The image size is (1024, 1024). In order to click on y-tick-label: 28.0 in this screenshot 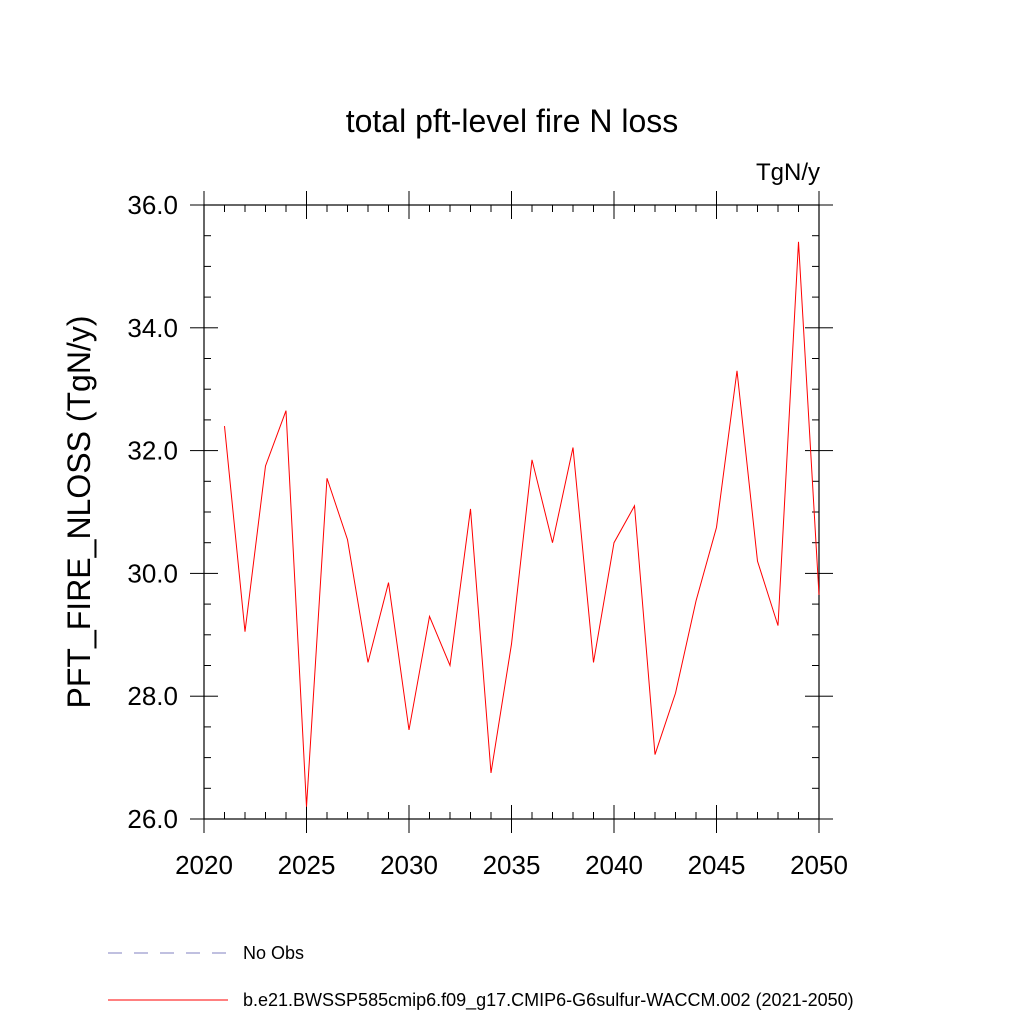, I will do `click(152, 696)`.